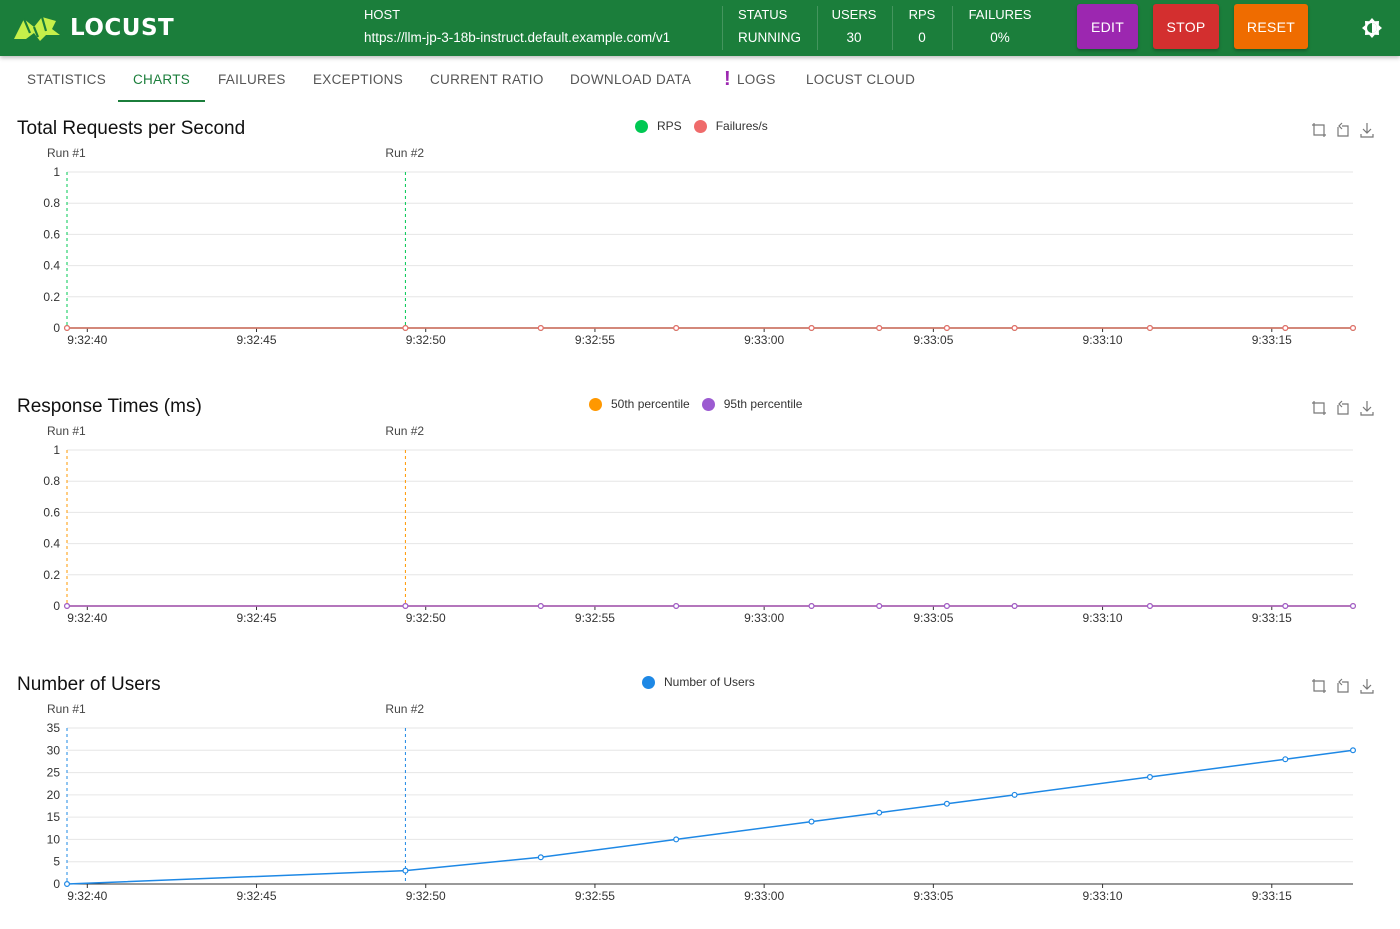 Image resolution: width=1400 pixels, height=929 pixels. I want to click on status-stat: STATUS RUNNING, so click(773, 28).